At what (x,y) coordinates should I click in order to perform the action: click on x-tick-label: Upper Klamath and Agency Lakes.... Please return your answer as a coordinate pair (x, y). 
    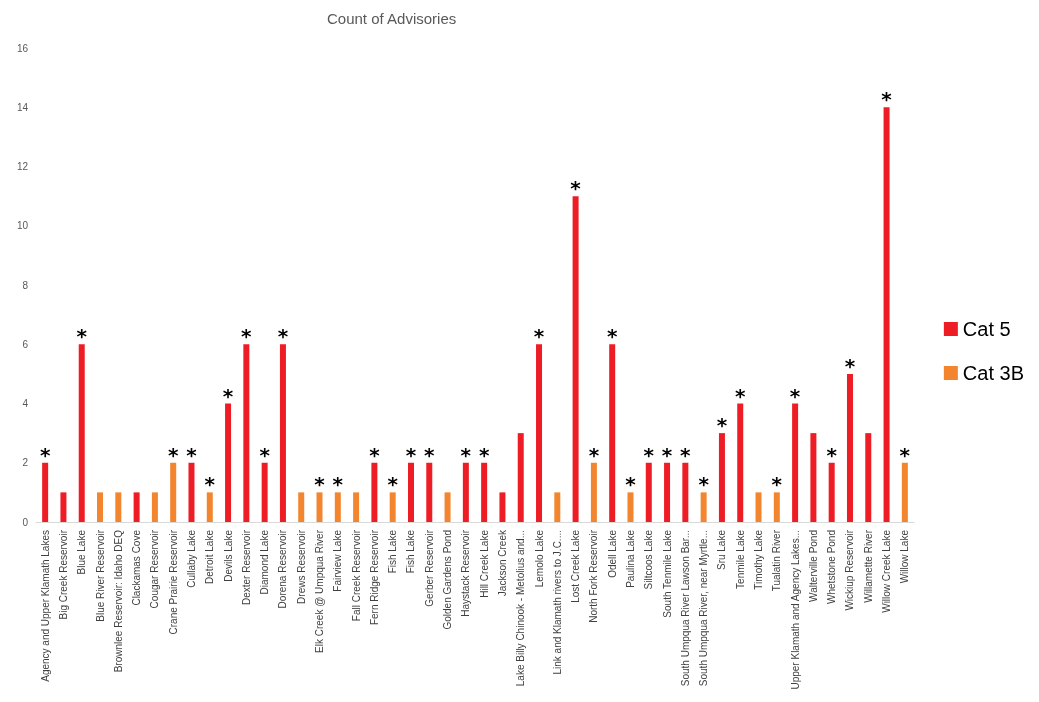
    Looking at the image, I should click on (795, 610).